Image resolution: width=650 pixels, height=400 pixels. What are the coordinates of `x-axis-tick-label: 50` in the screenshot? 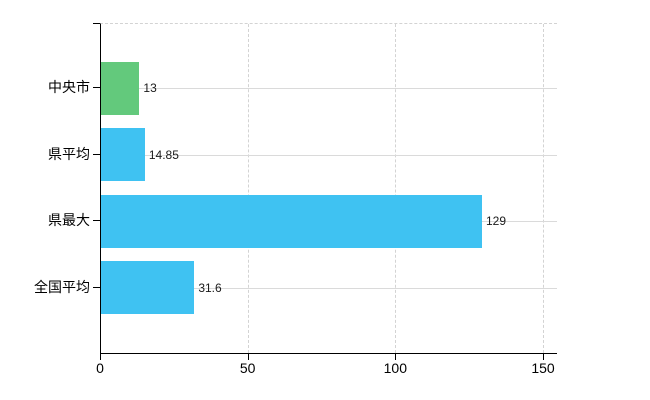 It's located at (247, 368).